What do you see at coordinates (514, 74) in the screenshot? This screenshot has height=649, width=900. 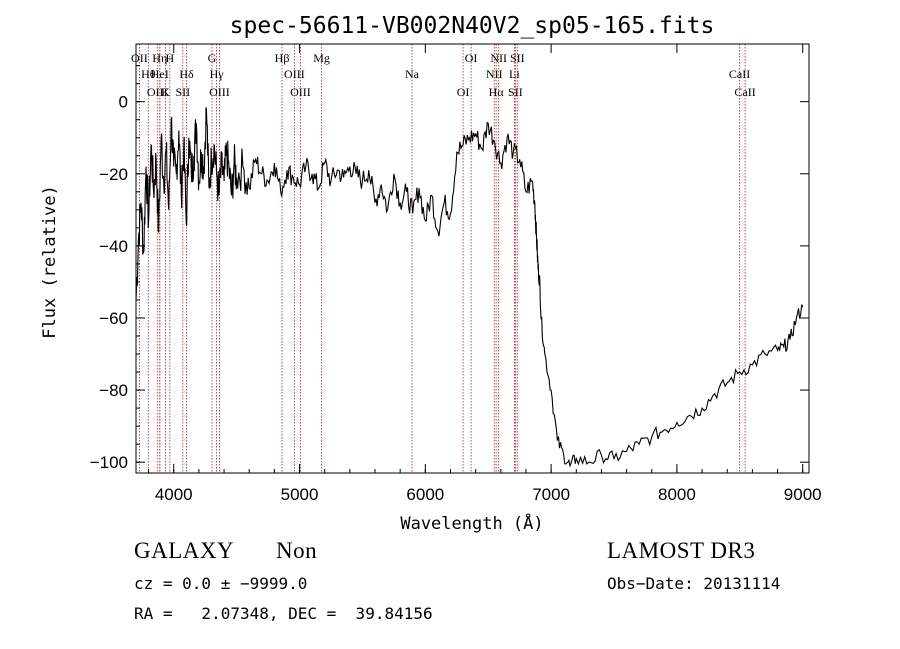 I see `spectral-line-label: Li` at bounding box center [514, 74].